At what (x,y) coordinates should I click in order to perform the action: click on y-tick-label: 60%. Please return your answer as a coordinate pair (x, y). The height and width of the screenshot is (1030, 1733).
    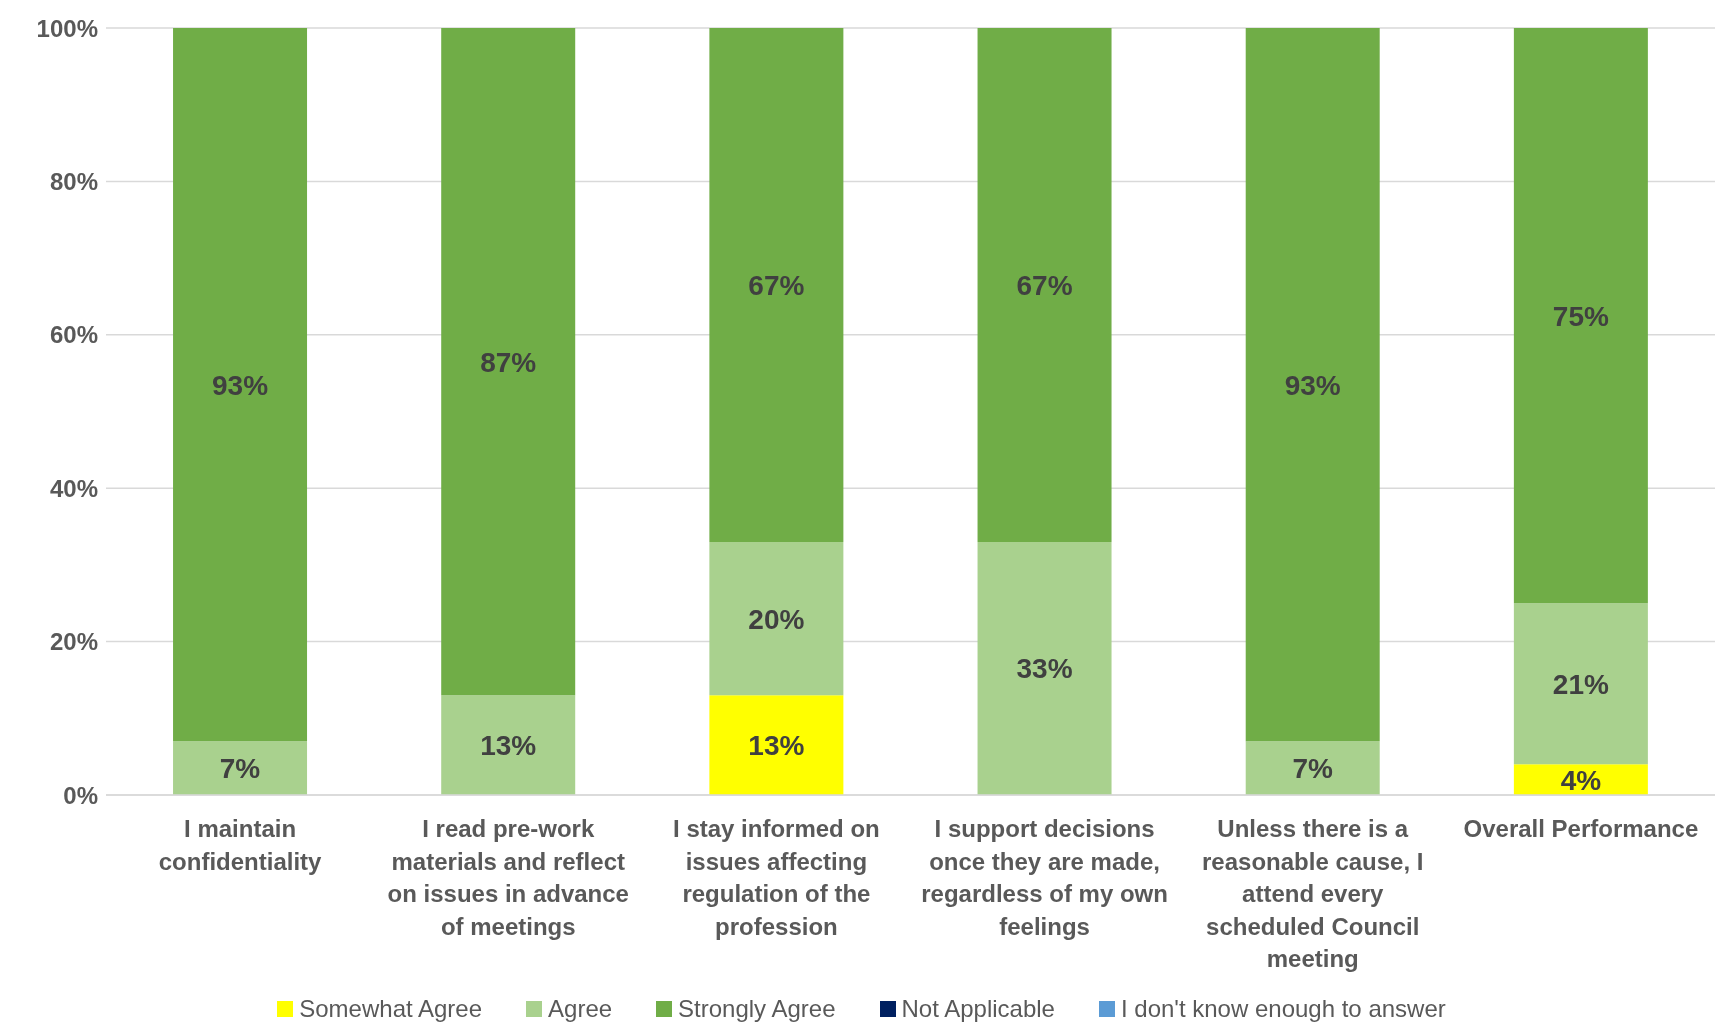
    Looking at the image, I should click on (73, 335).